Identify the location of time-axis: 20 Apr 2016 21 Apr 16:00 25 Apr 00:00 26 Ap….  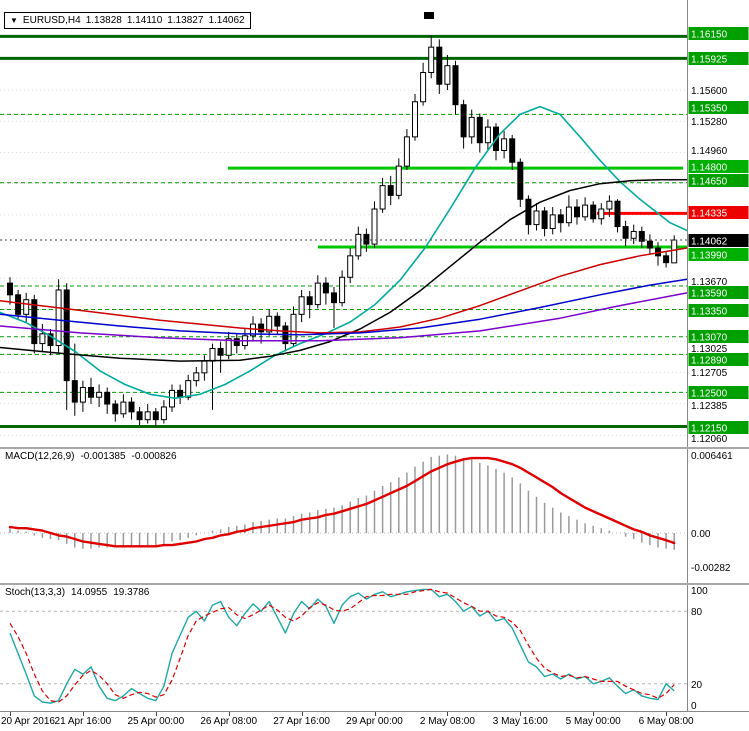
(374, 721).